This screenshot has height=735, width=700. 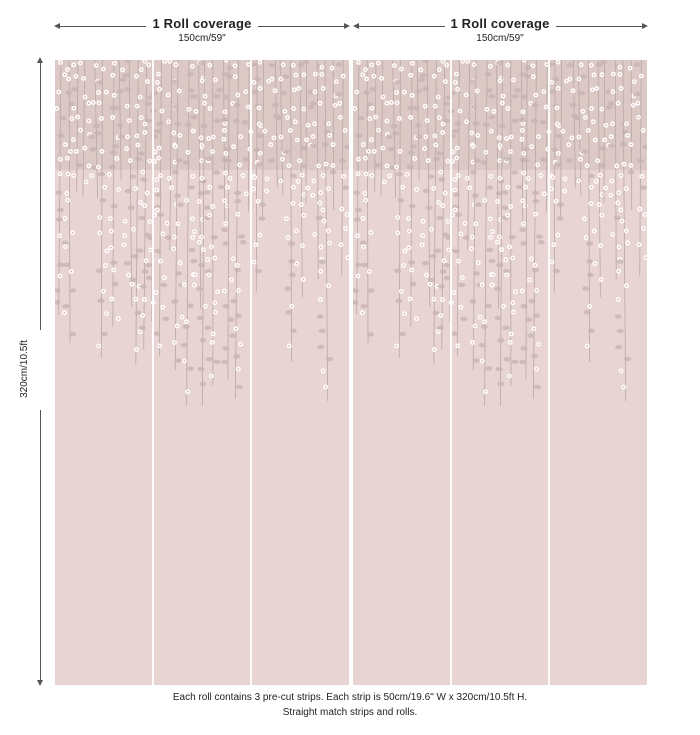 I want to click on arrow-down-icon, so click(x=40, y=683).